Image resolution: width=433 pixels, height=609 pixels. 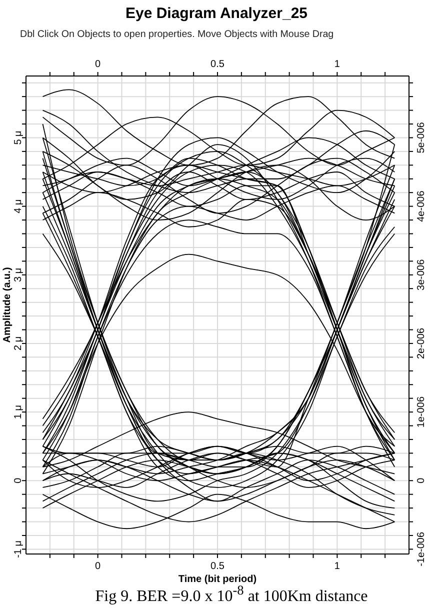 I want to click on y-tick-label: 3 μ, so click(x=18, y=275).